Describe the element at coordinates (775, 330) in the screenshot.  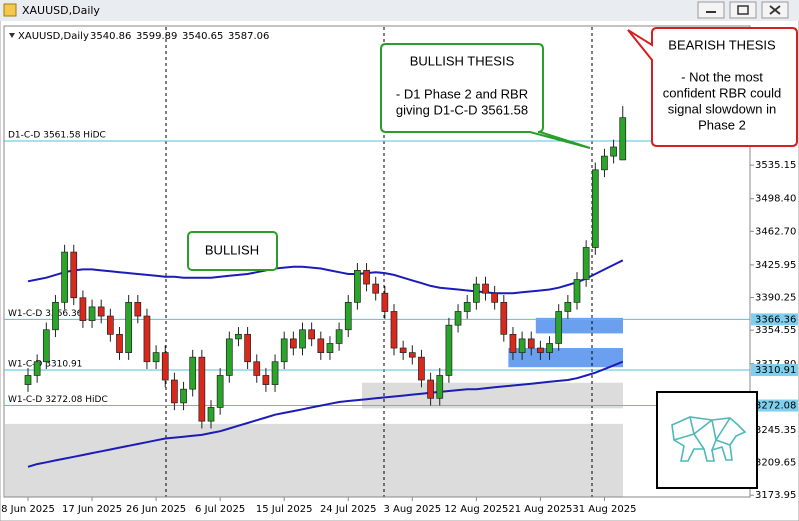
I see `y-tick-label: 3354.55` at that location.